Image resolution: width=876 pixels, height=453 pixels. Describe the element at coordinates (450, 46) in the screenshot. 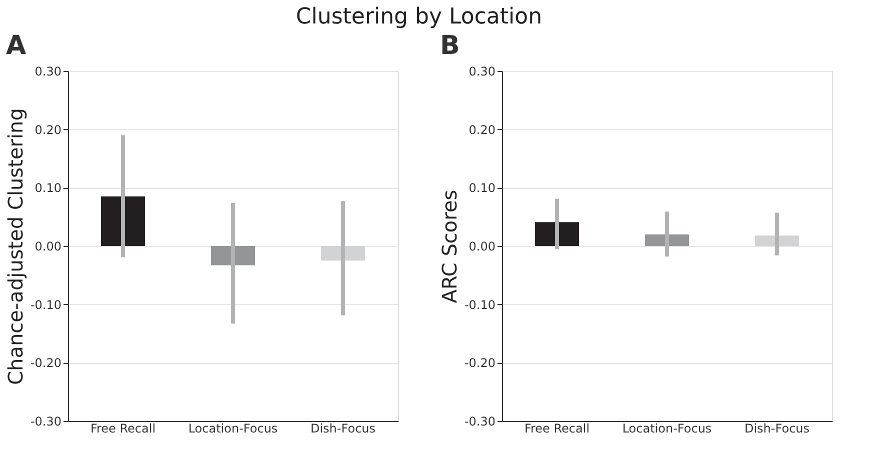

I see `chart-title: B` at that location.